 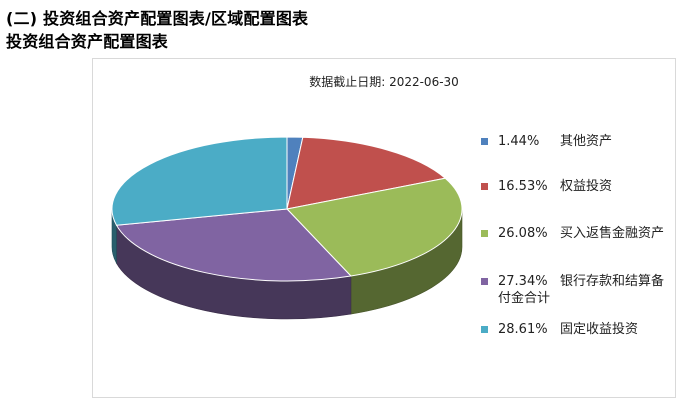 What do you see at coordinates (523, 329) in the screenshot?
I see `legend-percent: 28.61%` at bounding box center [523, 329].